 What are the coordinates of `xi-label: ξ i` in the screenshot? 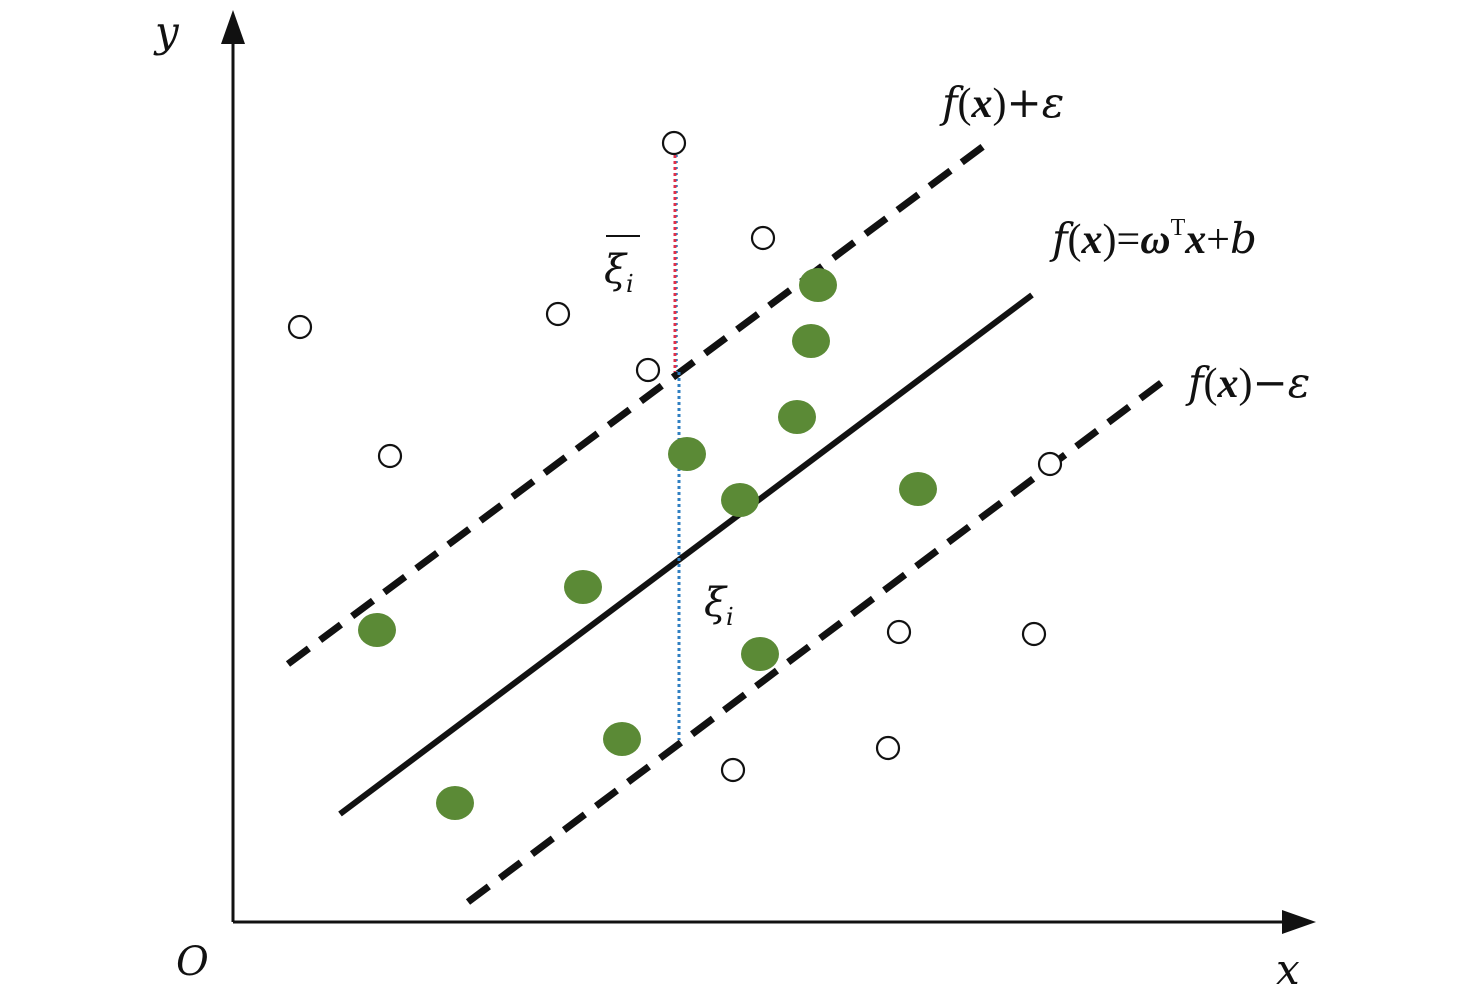 It's located at (719, 605).